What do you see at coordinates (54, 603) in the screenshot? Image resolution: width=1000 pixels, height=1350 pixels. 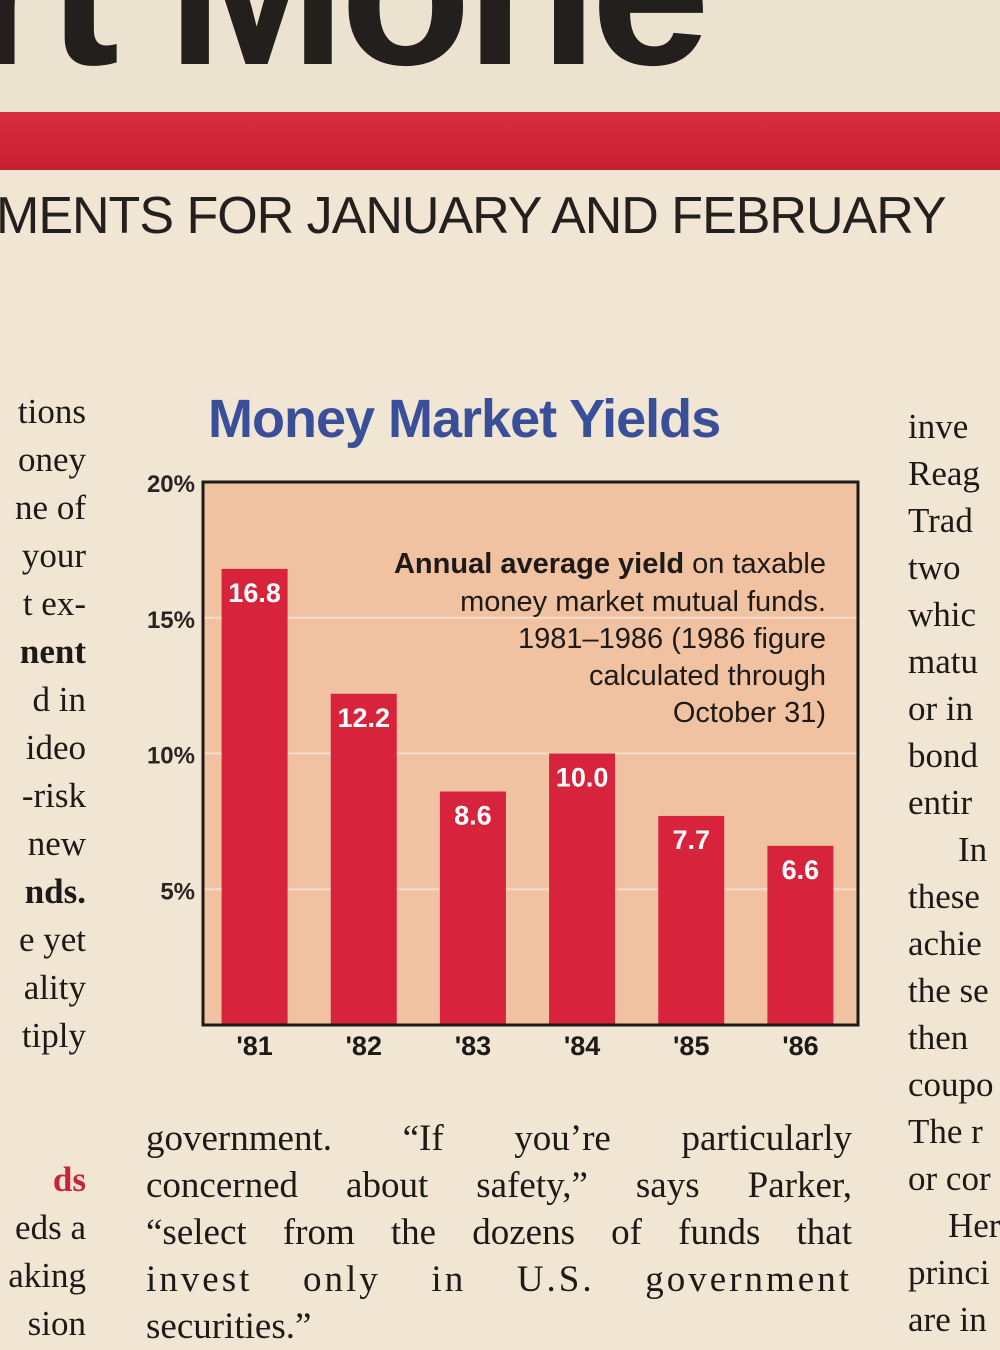 I see `left-line: t ex-` at bounding box center [54, 603].